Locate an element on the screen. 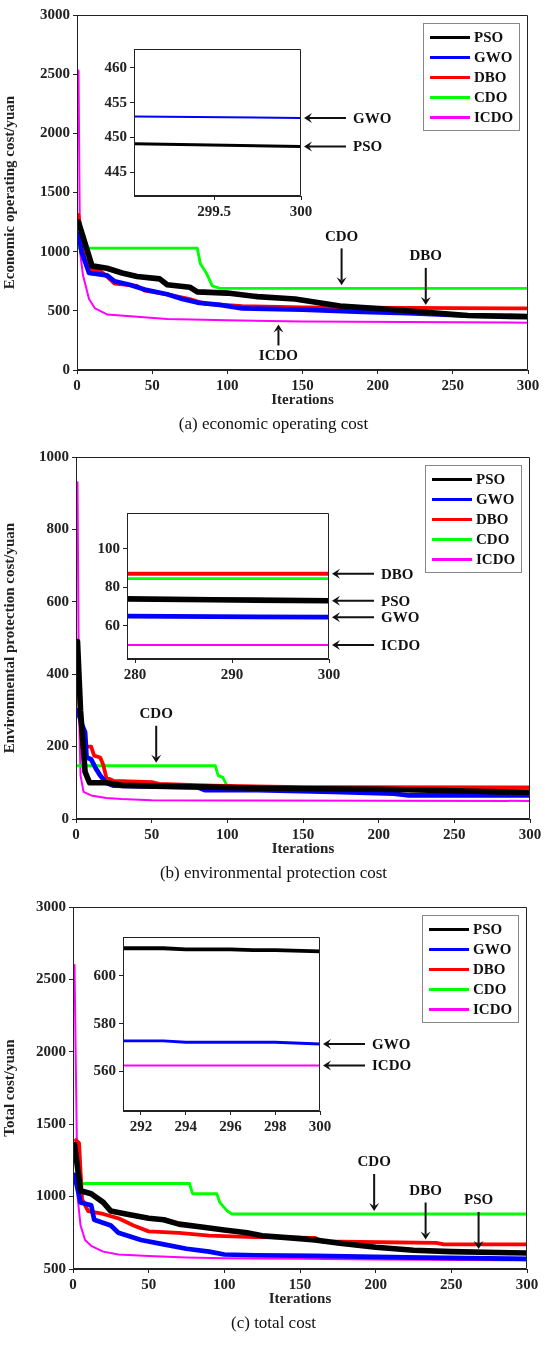  x-tick-label: 294 is located at coordinates (186, 1125).